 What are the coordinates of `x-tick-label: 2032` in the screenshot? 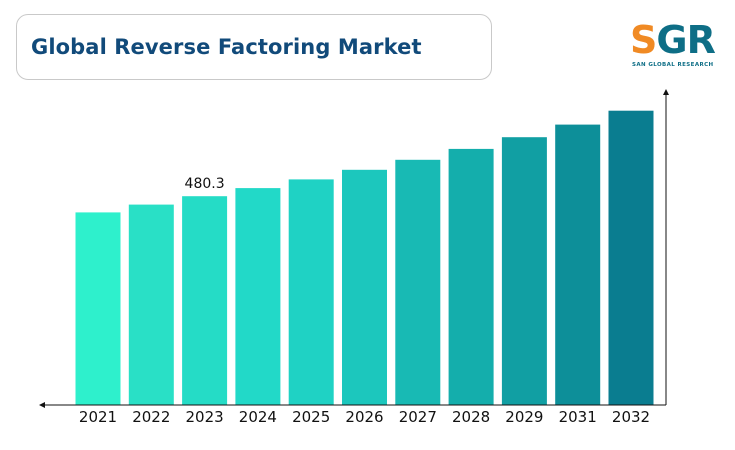 It's located at (631, 417).